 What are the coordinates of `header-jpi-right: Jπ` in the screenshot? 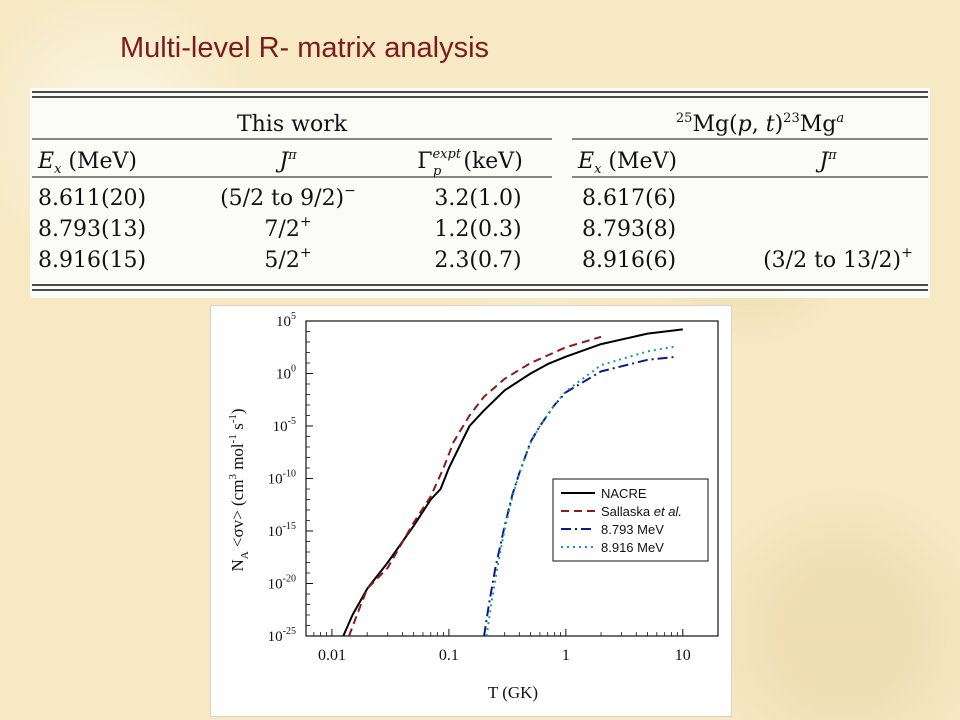 It's located at (826, 161).